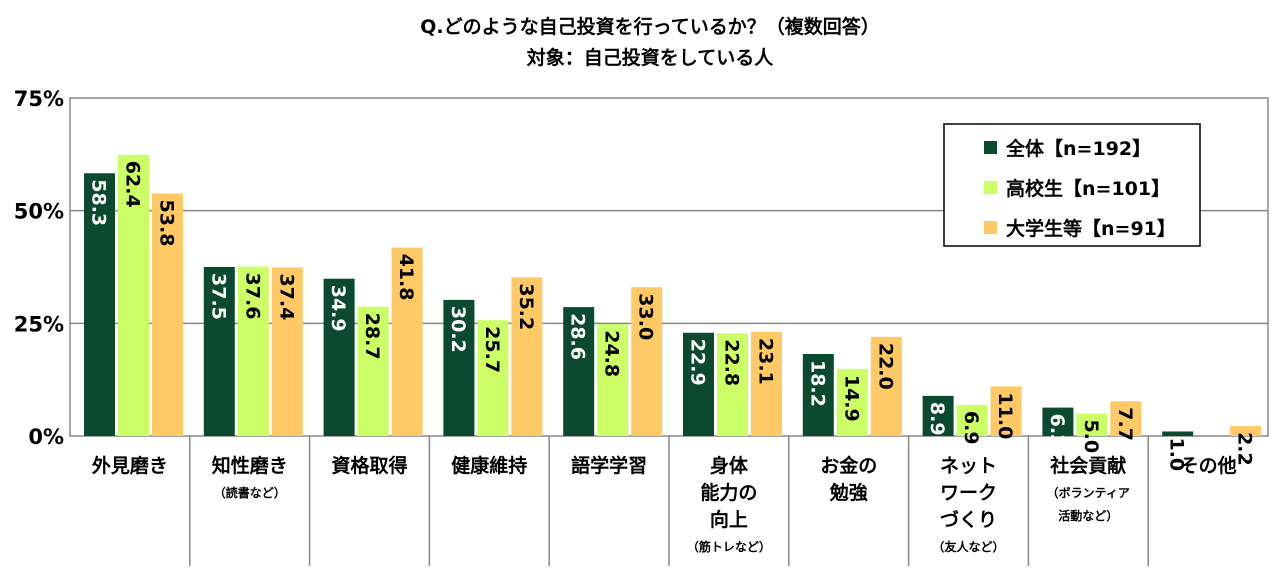  What do you see at coordinates (971, 428) in the screenshot?
I see `data-label: 6.9` at bounding box center [971, 428].